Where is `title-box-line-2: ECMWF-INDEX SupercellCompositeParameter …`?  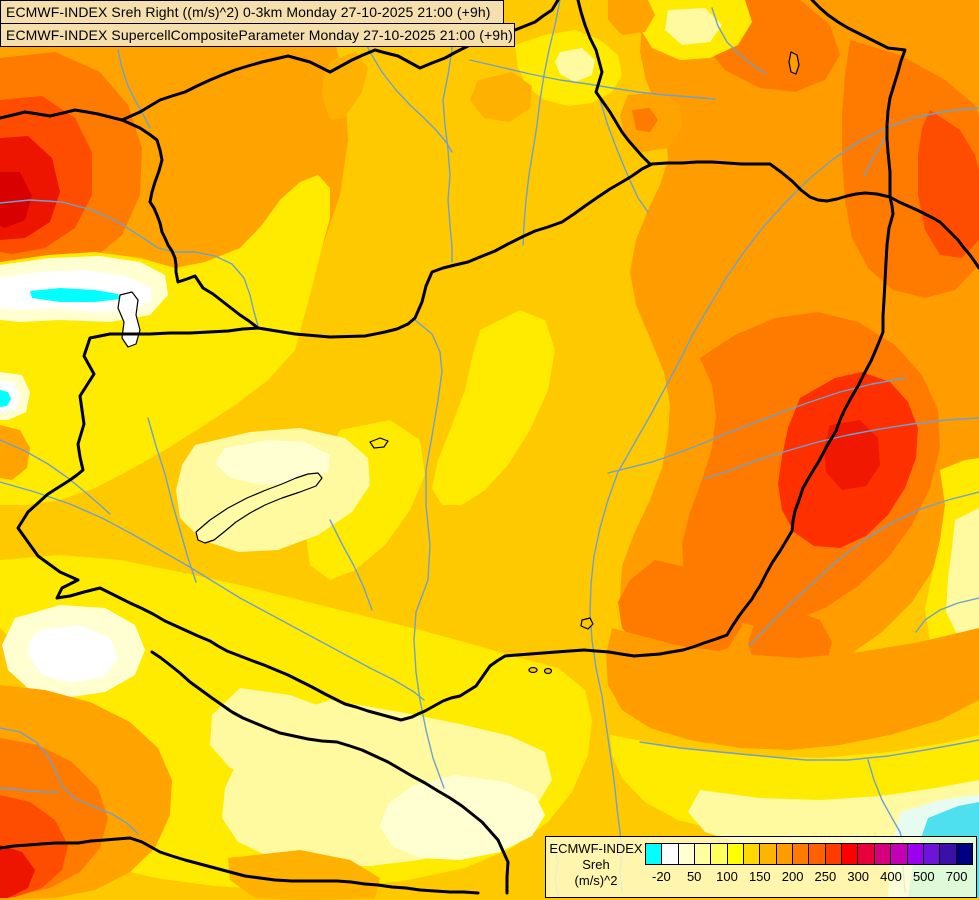
title-box-line-2: ECMWF-INDEX SupercellCompositeParameter … is located at coordinates (257, 35).